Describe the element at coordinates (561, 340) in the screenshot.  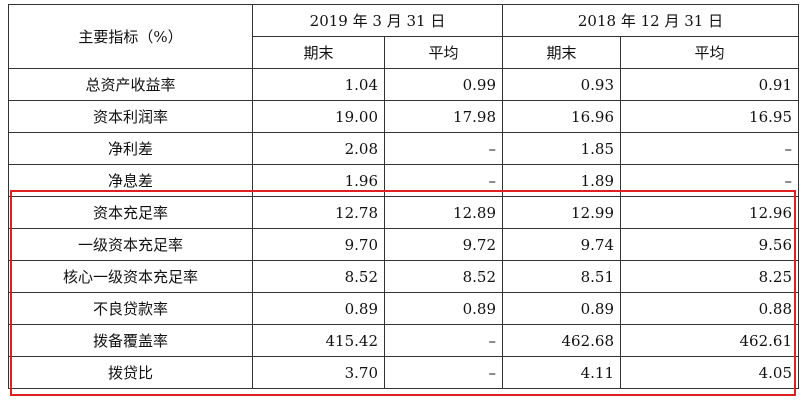
I see `table-cell: 462.68` at that location.